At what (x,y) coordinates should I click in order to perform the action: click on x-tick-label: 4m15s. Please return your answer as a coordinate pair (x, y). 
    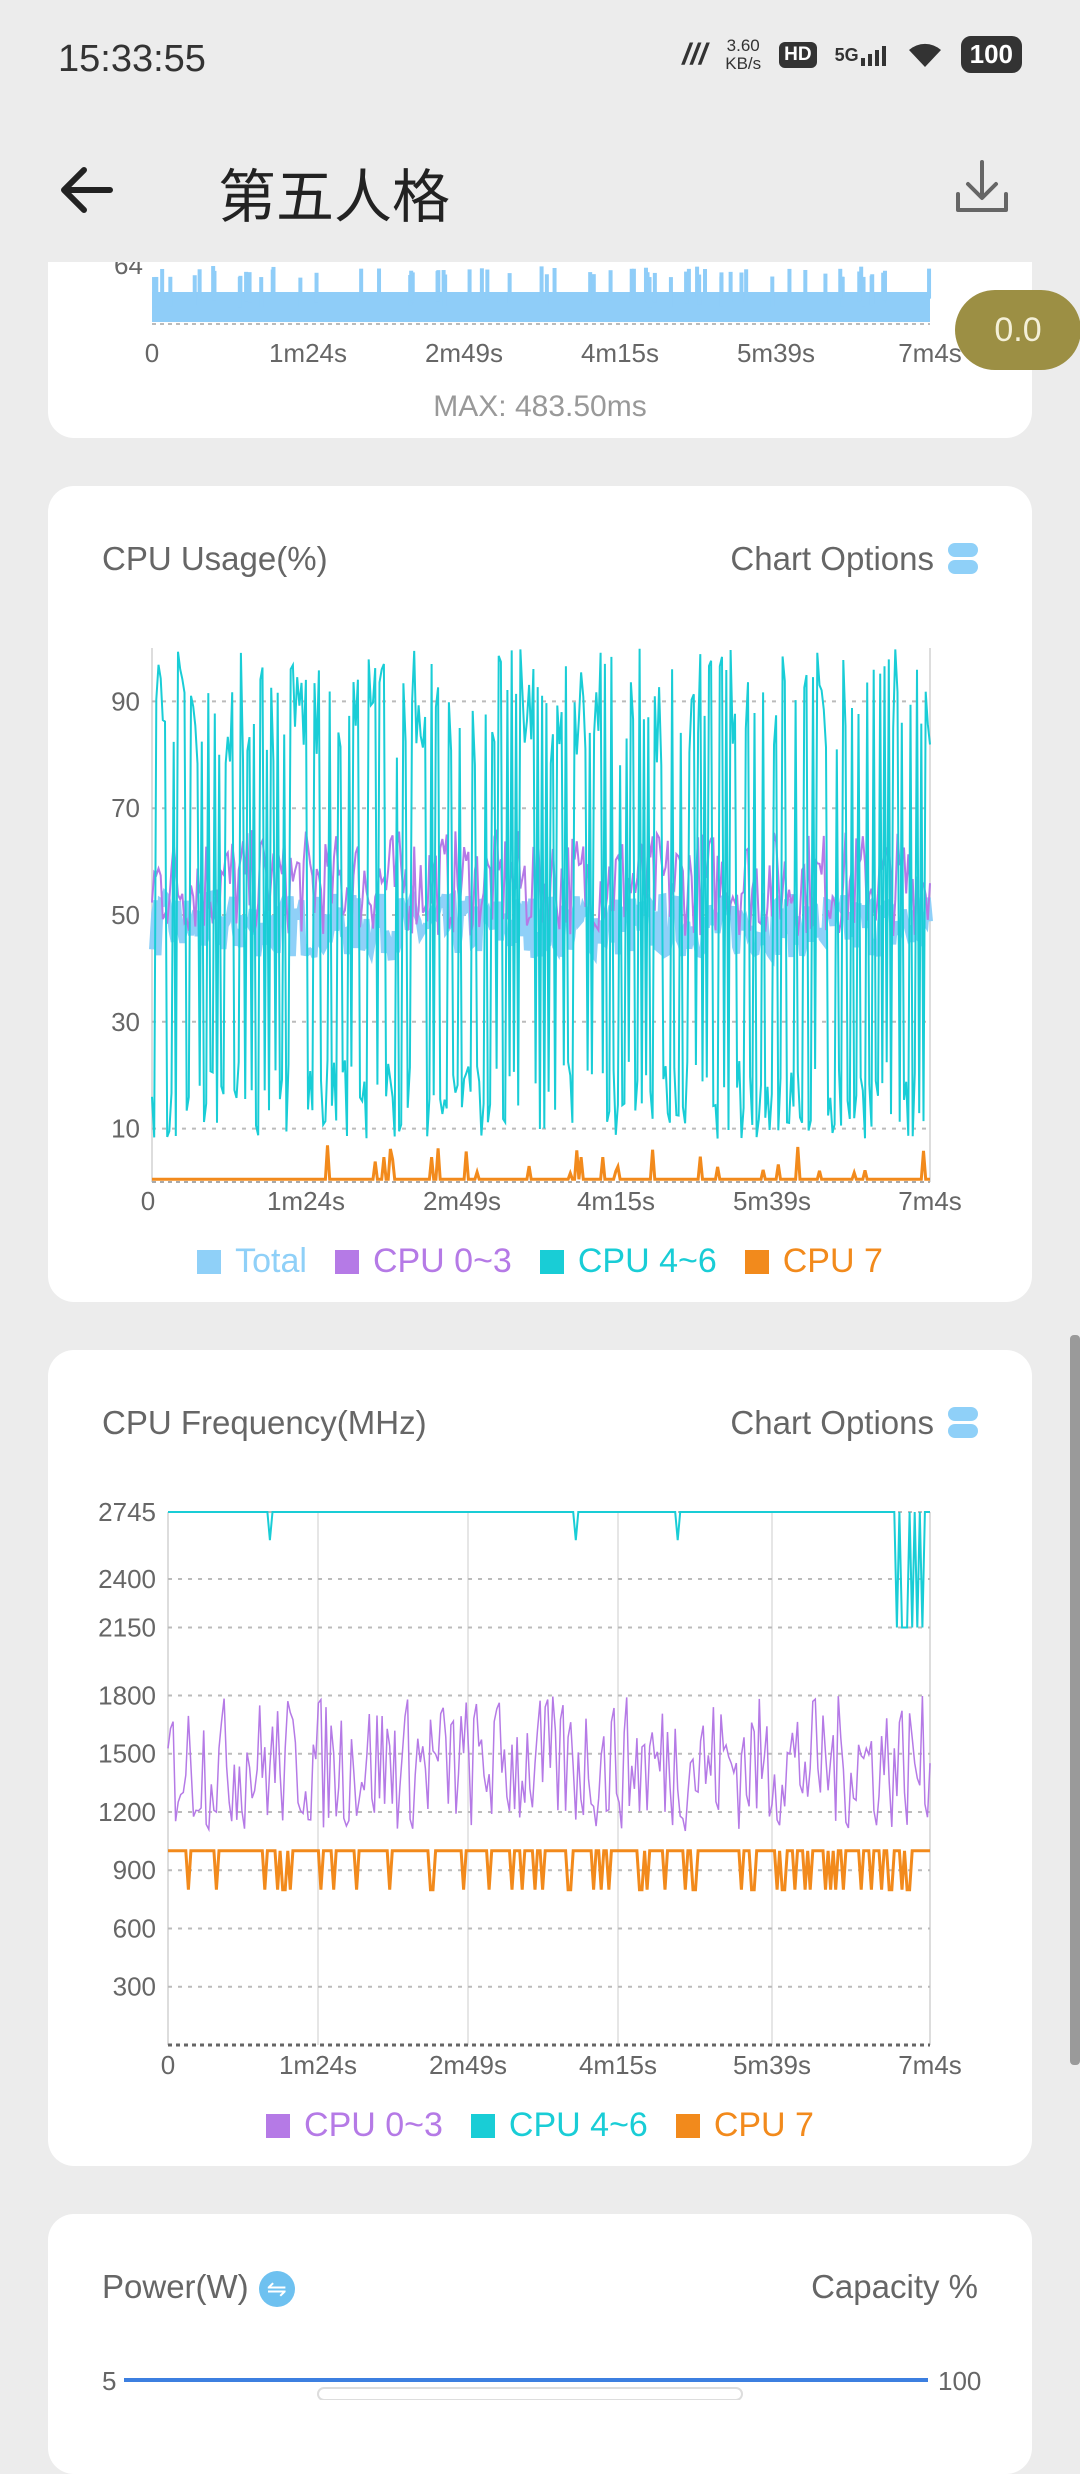
    Looking at the image, I should click on (618, 2065).